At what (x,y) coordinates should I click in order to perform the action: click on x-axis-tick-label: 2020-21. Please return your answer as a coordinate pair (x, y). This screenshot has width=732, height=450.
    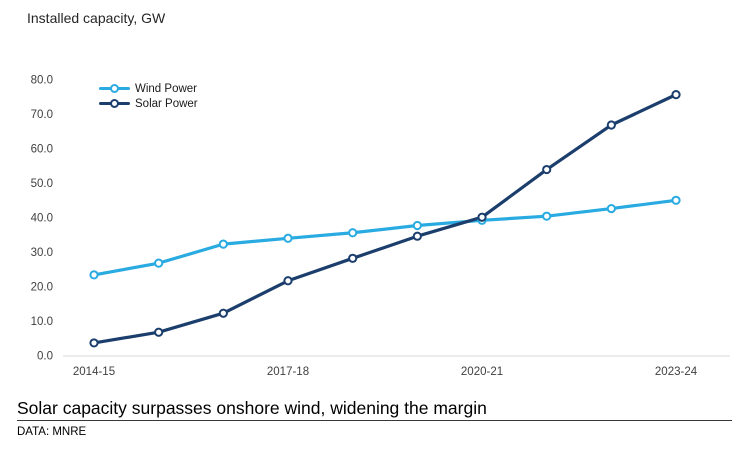
    Looking at the image, I should click on (482, 372).